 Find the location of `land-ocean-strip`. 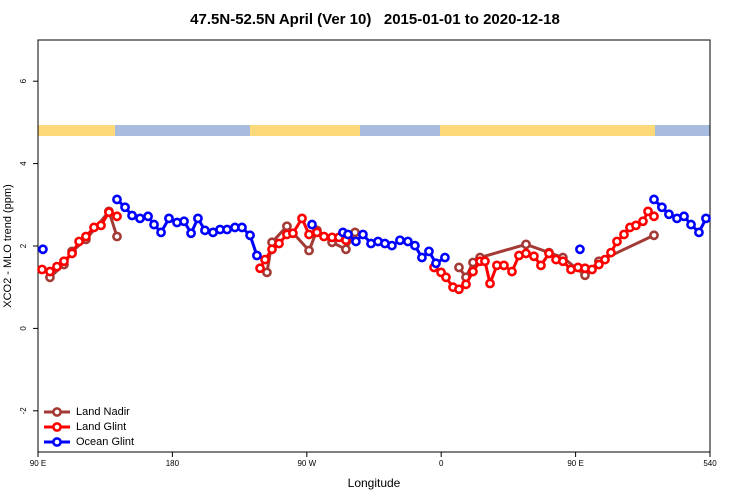

land-ocean-strip is located at coordinates (374, 130).